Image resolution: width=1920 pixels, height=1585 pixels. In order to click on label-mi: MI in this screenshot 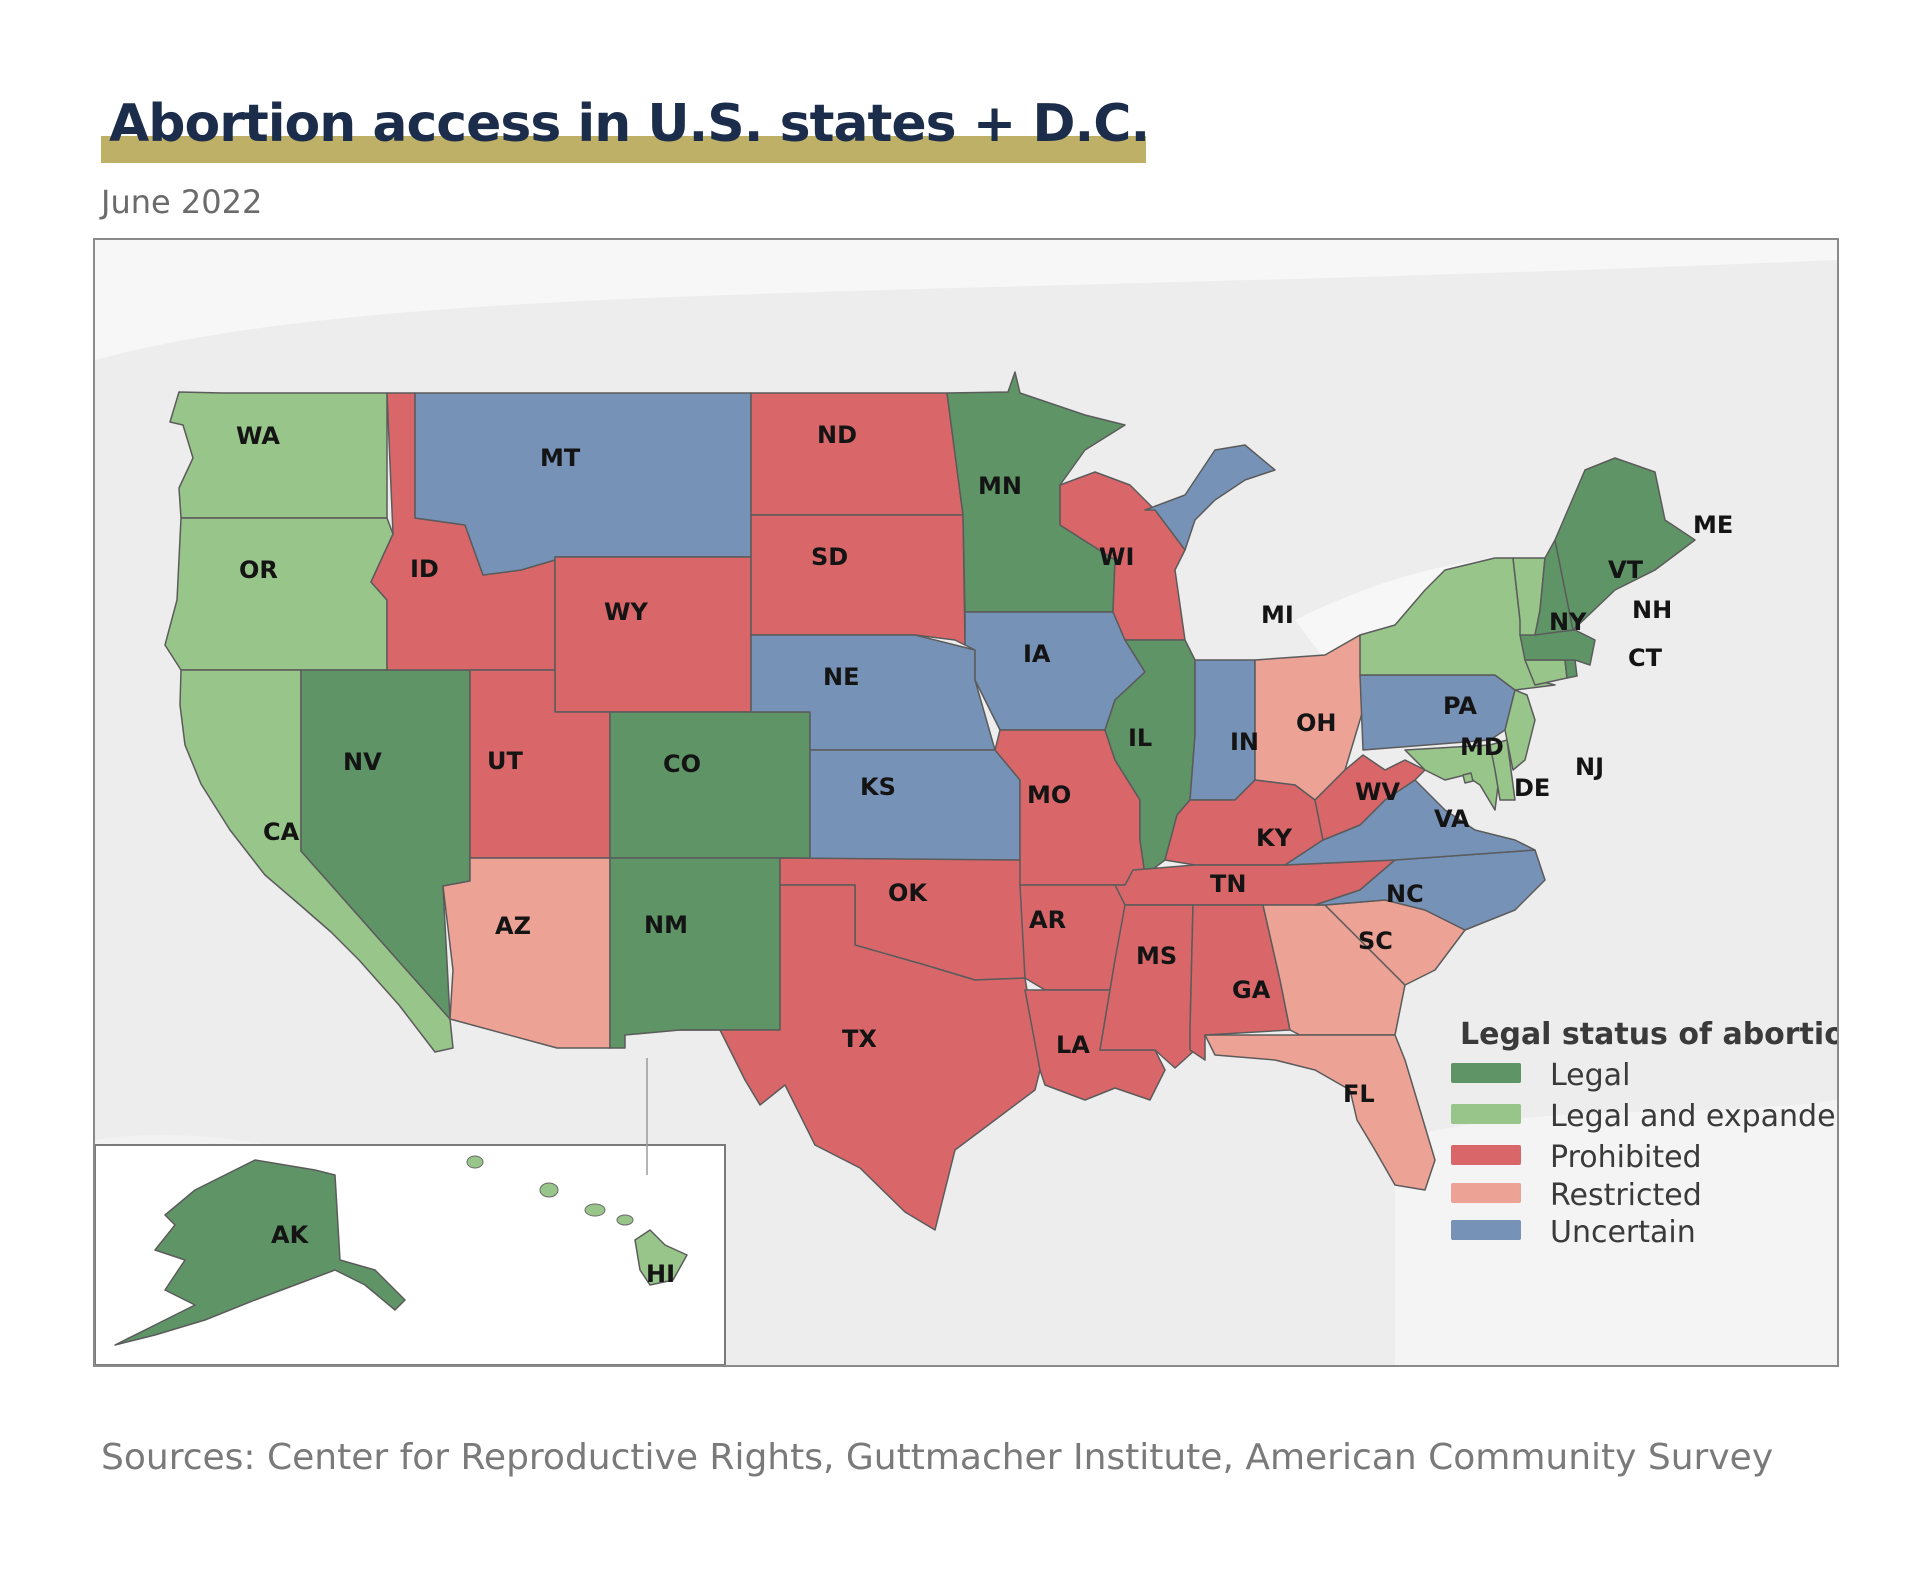, I will do `click(1277, 615)`.